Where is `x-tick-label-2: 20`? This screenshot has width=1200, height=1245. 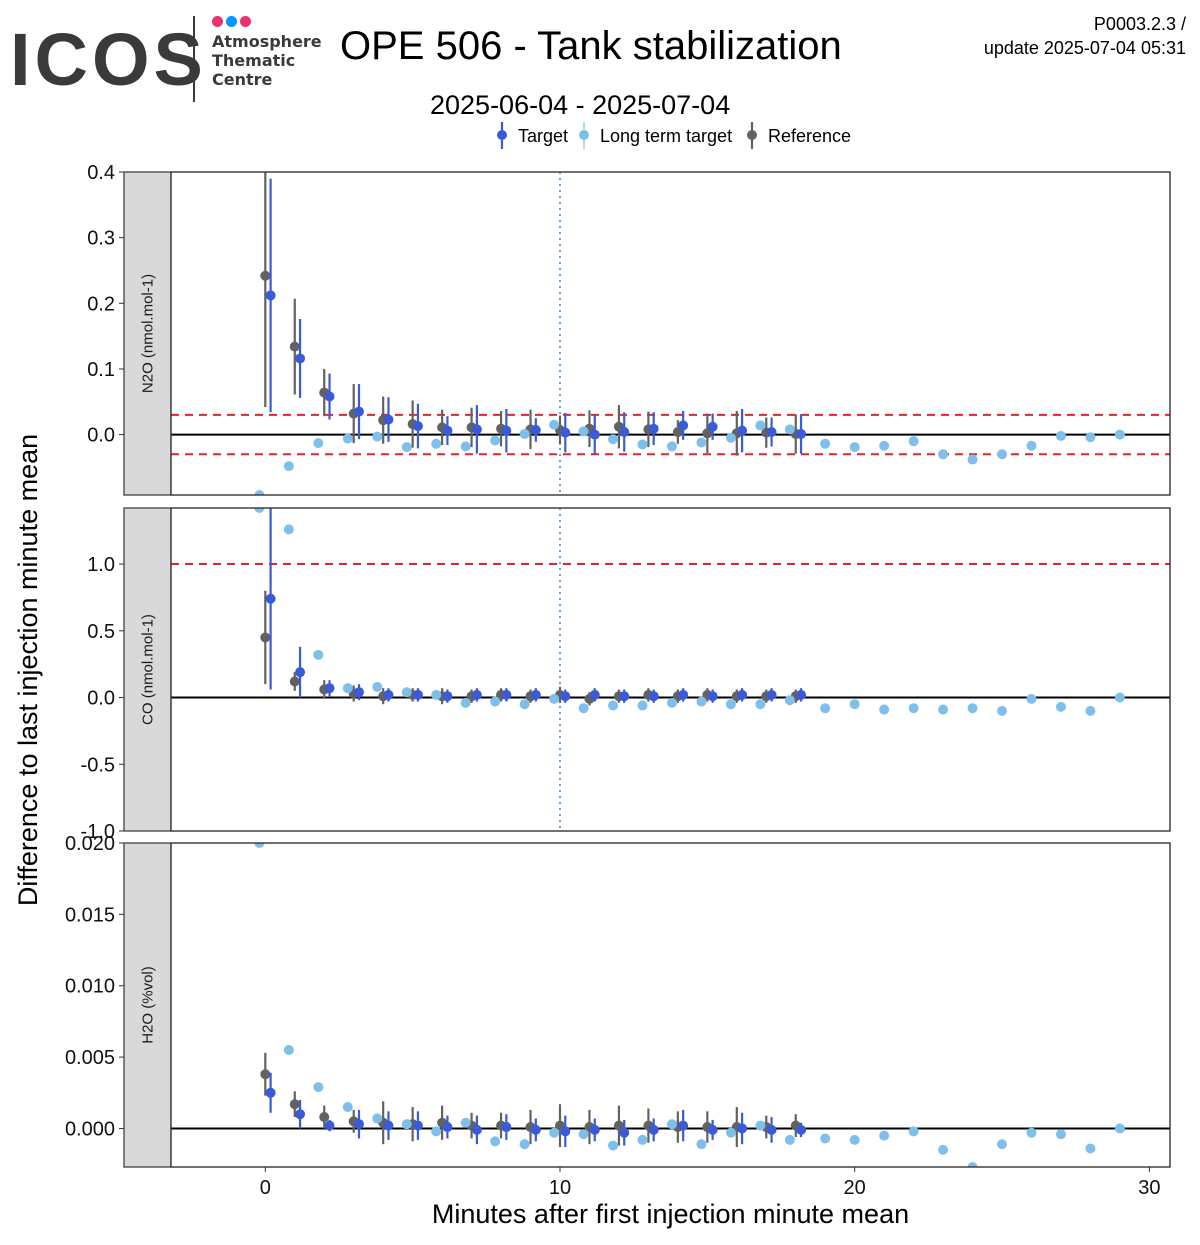 x-tick-label-2: 20 is located at coordinates (855, 1188).